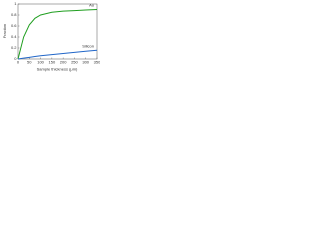  What do you see at coordinates (88, 45) in the screenshot?
I see `series-label: Silicon` at bounding box center [88, 45].